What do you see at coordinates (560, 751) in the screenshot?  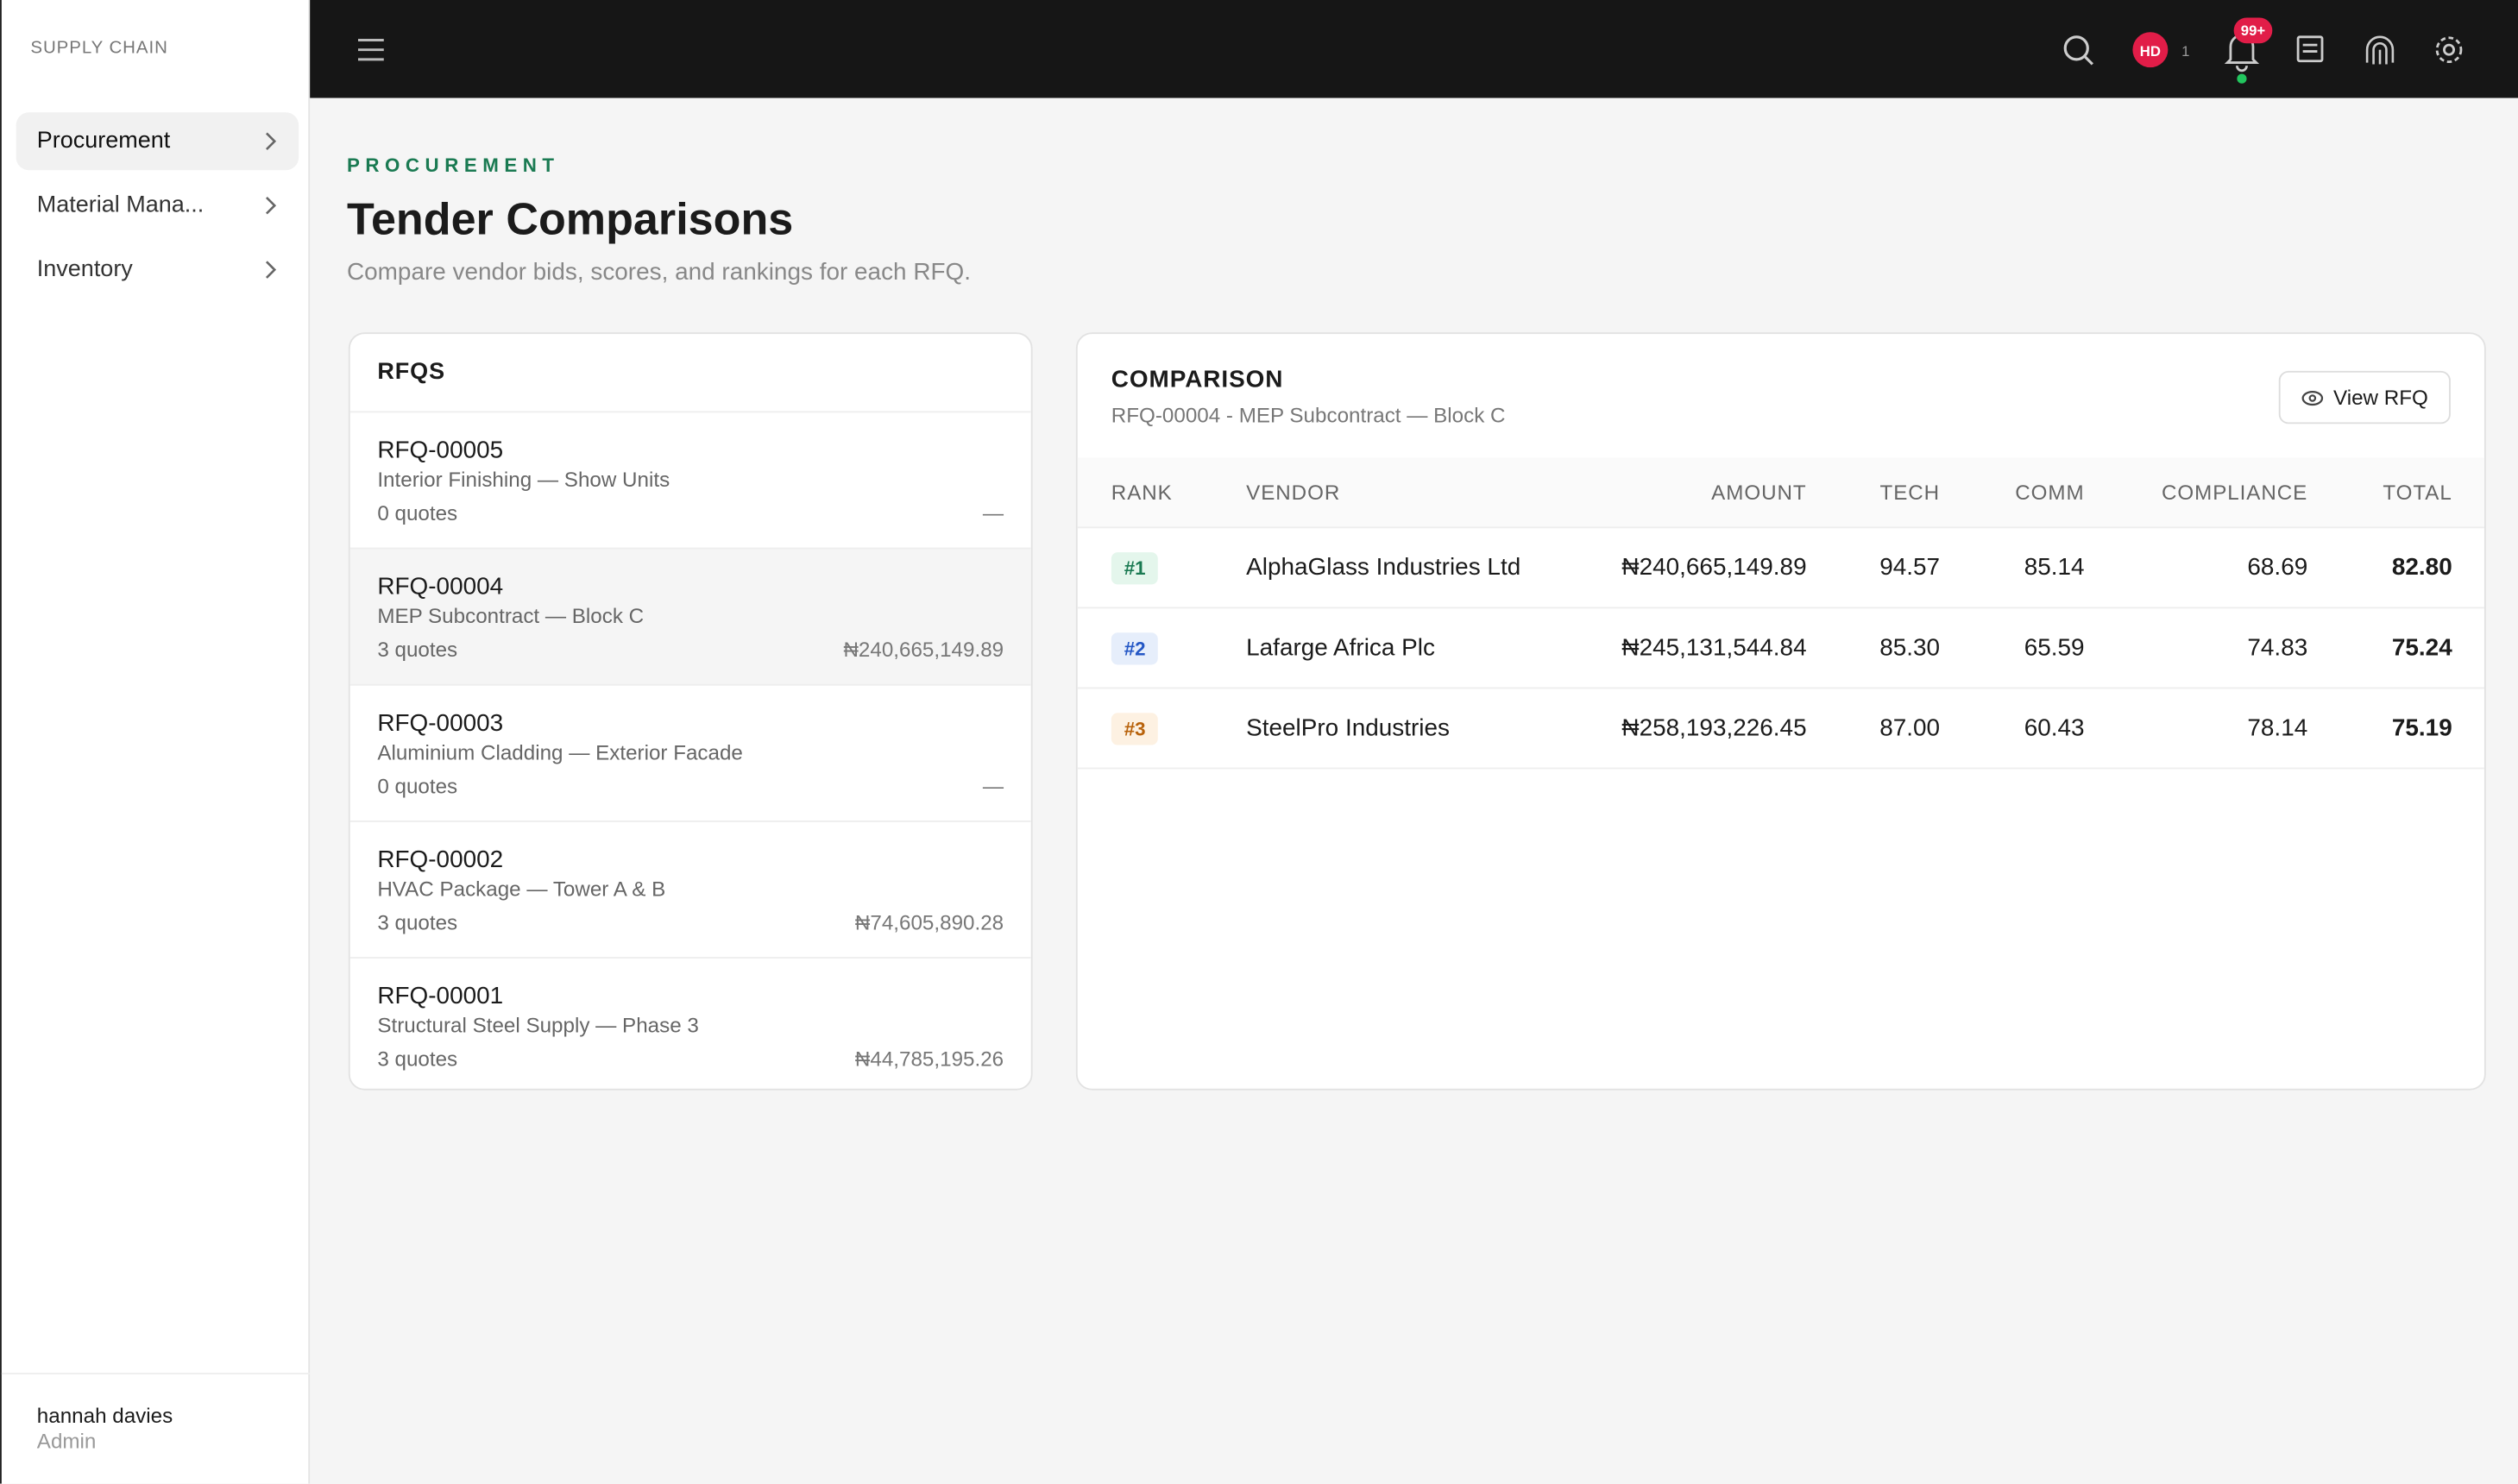 I see `rfq-description: Aluminium Cladding — Exterior Facade` at bounding box center [560, 751].